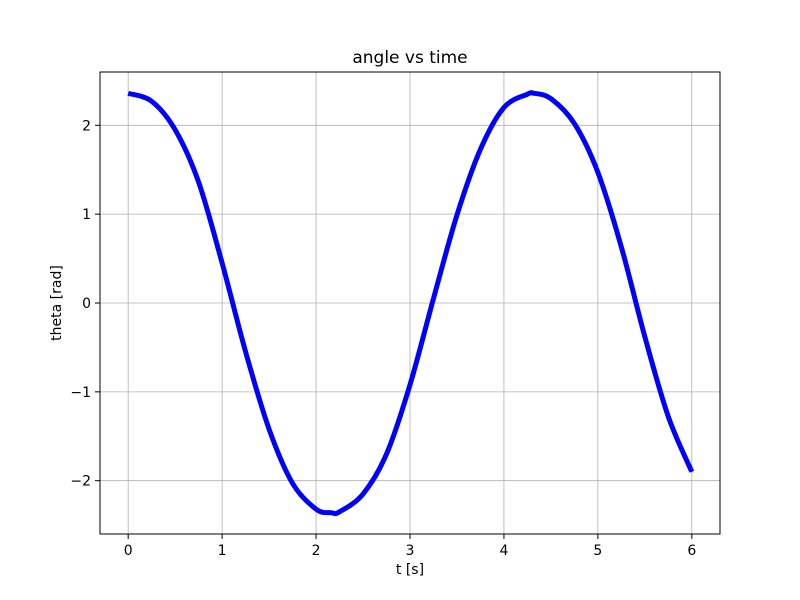 The height and width of the screenshot is (600, 800). I want to click on x-axis-label: t [s], so click(410, 570).